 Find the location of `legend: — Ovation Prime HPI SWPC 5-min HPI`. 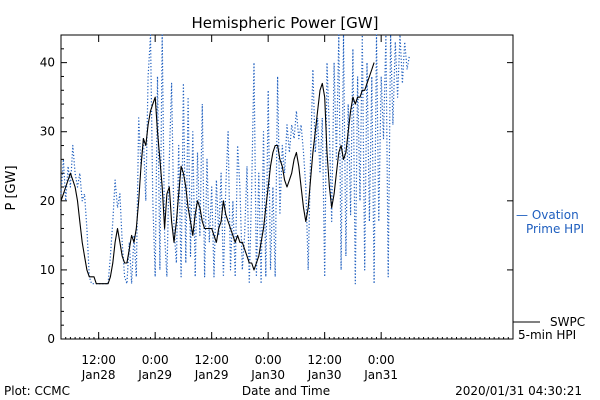

legend: — Ovation Prime HPI SWPC 5-min HPI is located at coordinates (549, 275).